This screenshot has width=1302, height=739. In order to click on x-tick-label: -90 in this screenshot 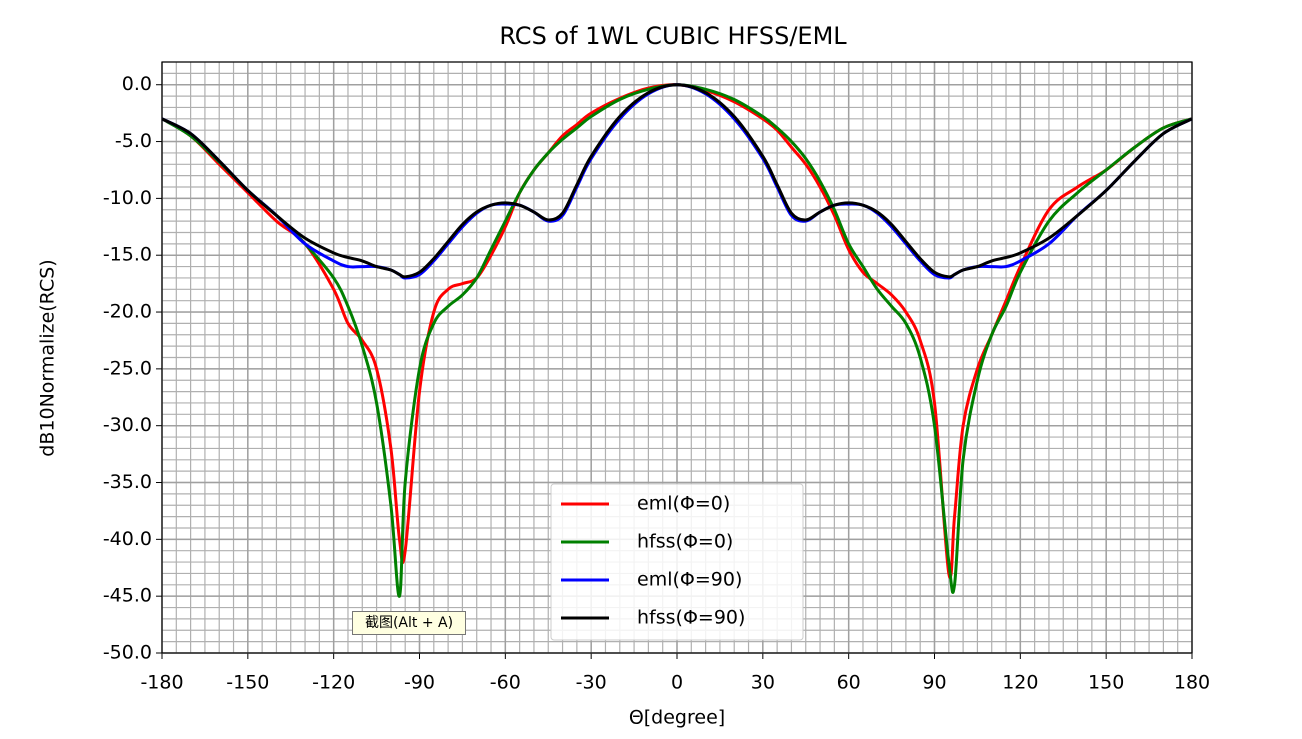, I will do `click(419, 683)`.